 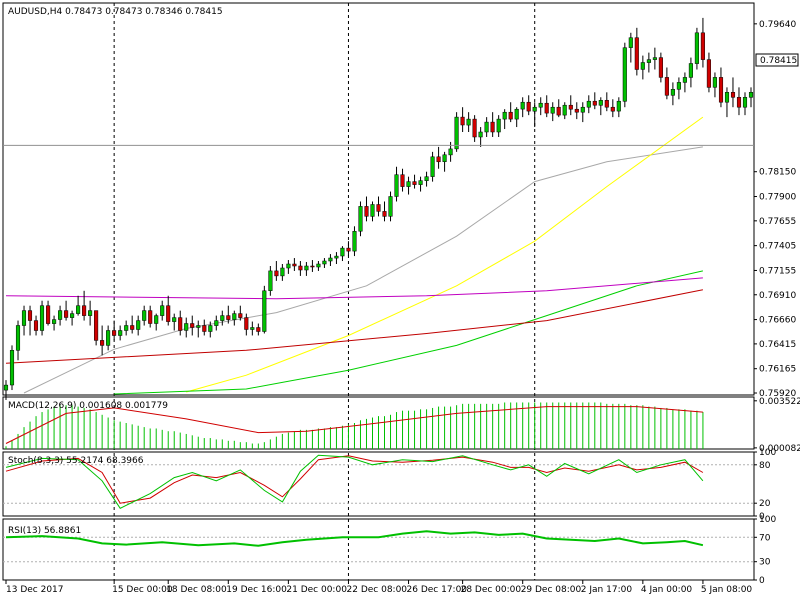 What do you see at coordinates (765, 466) in the screenshot?
I see `stoch-axis-tick: 80` at bounding box center [765, 466].